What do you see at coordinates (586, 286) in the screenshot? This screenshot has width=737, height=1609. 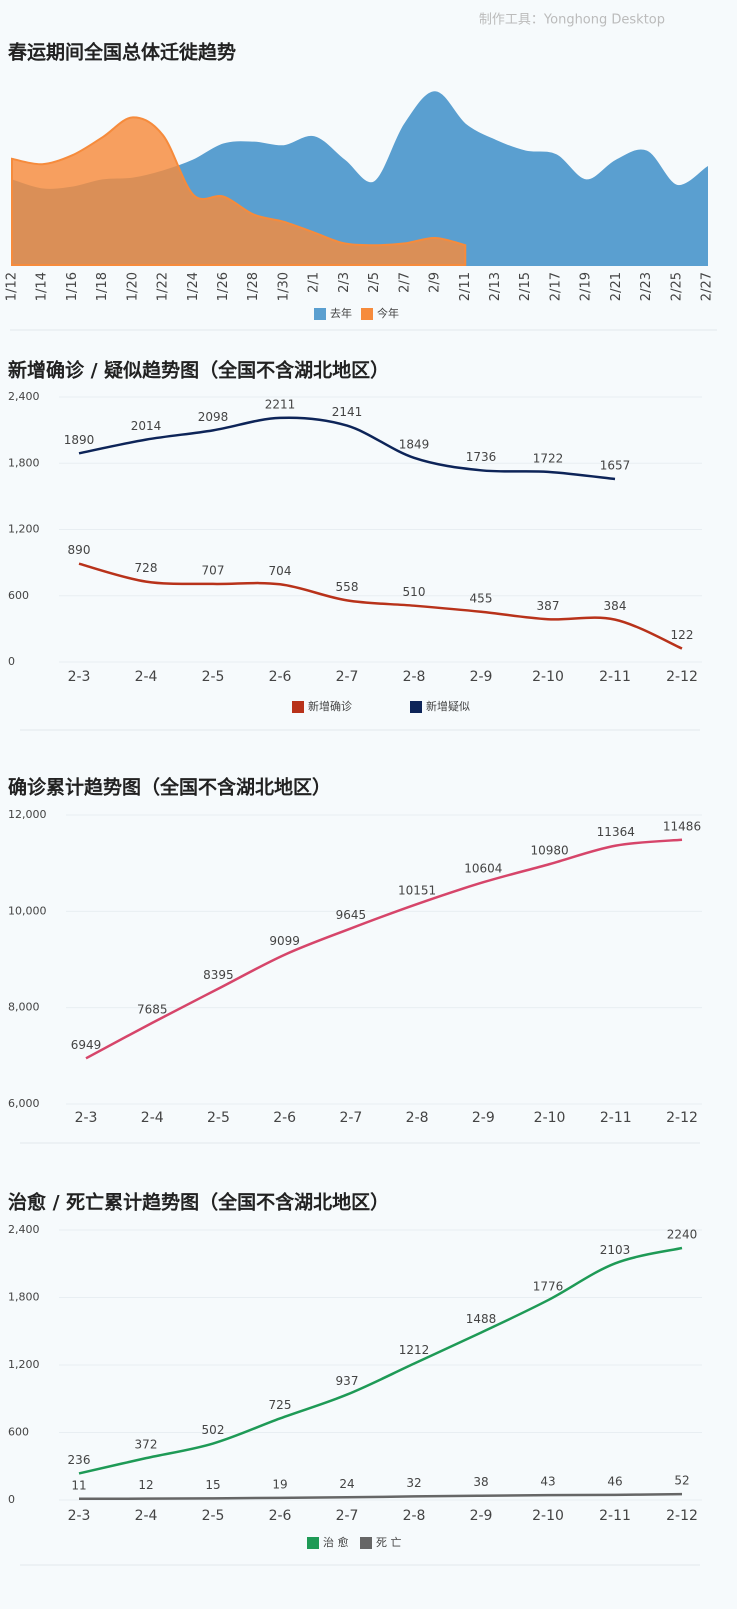 I see `x-tick-label: 2/19` at bounding box center [586, 286].